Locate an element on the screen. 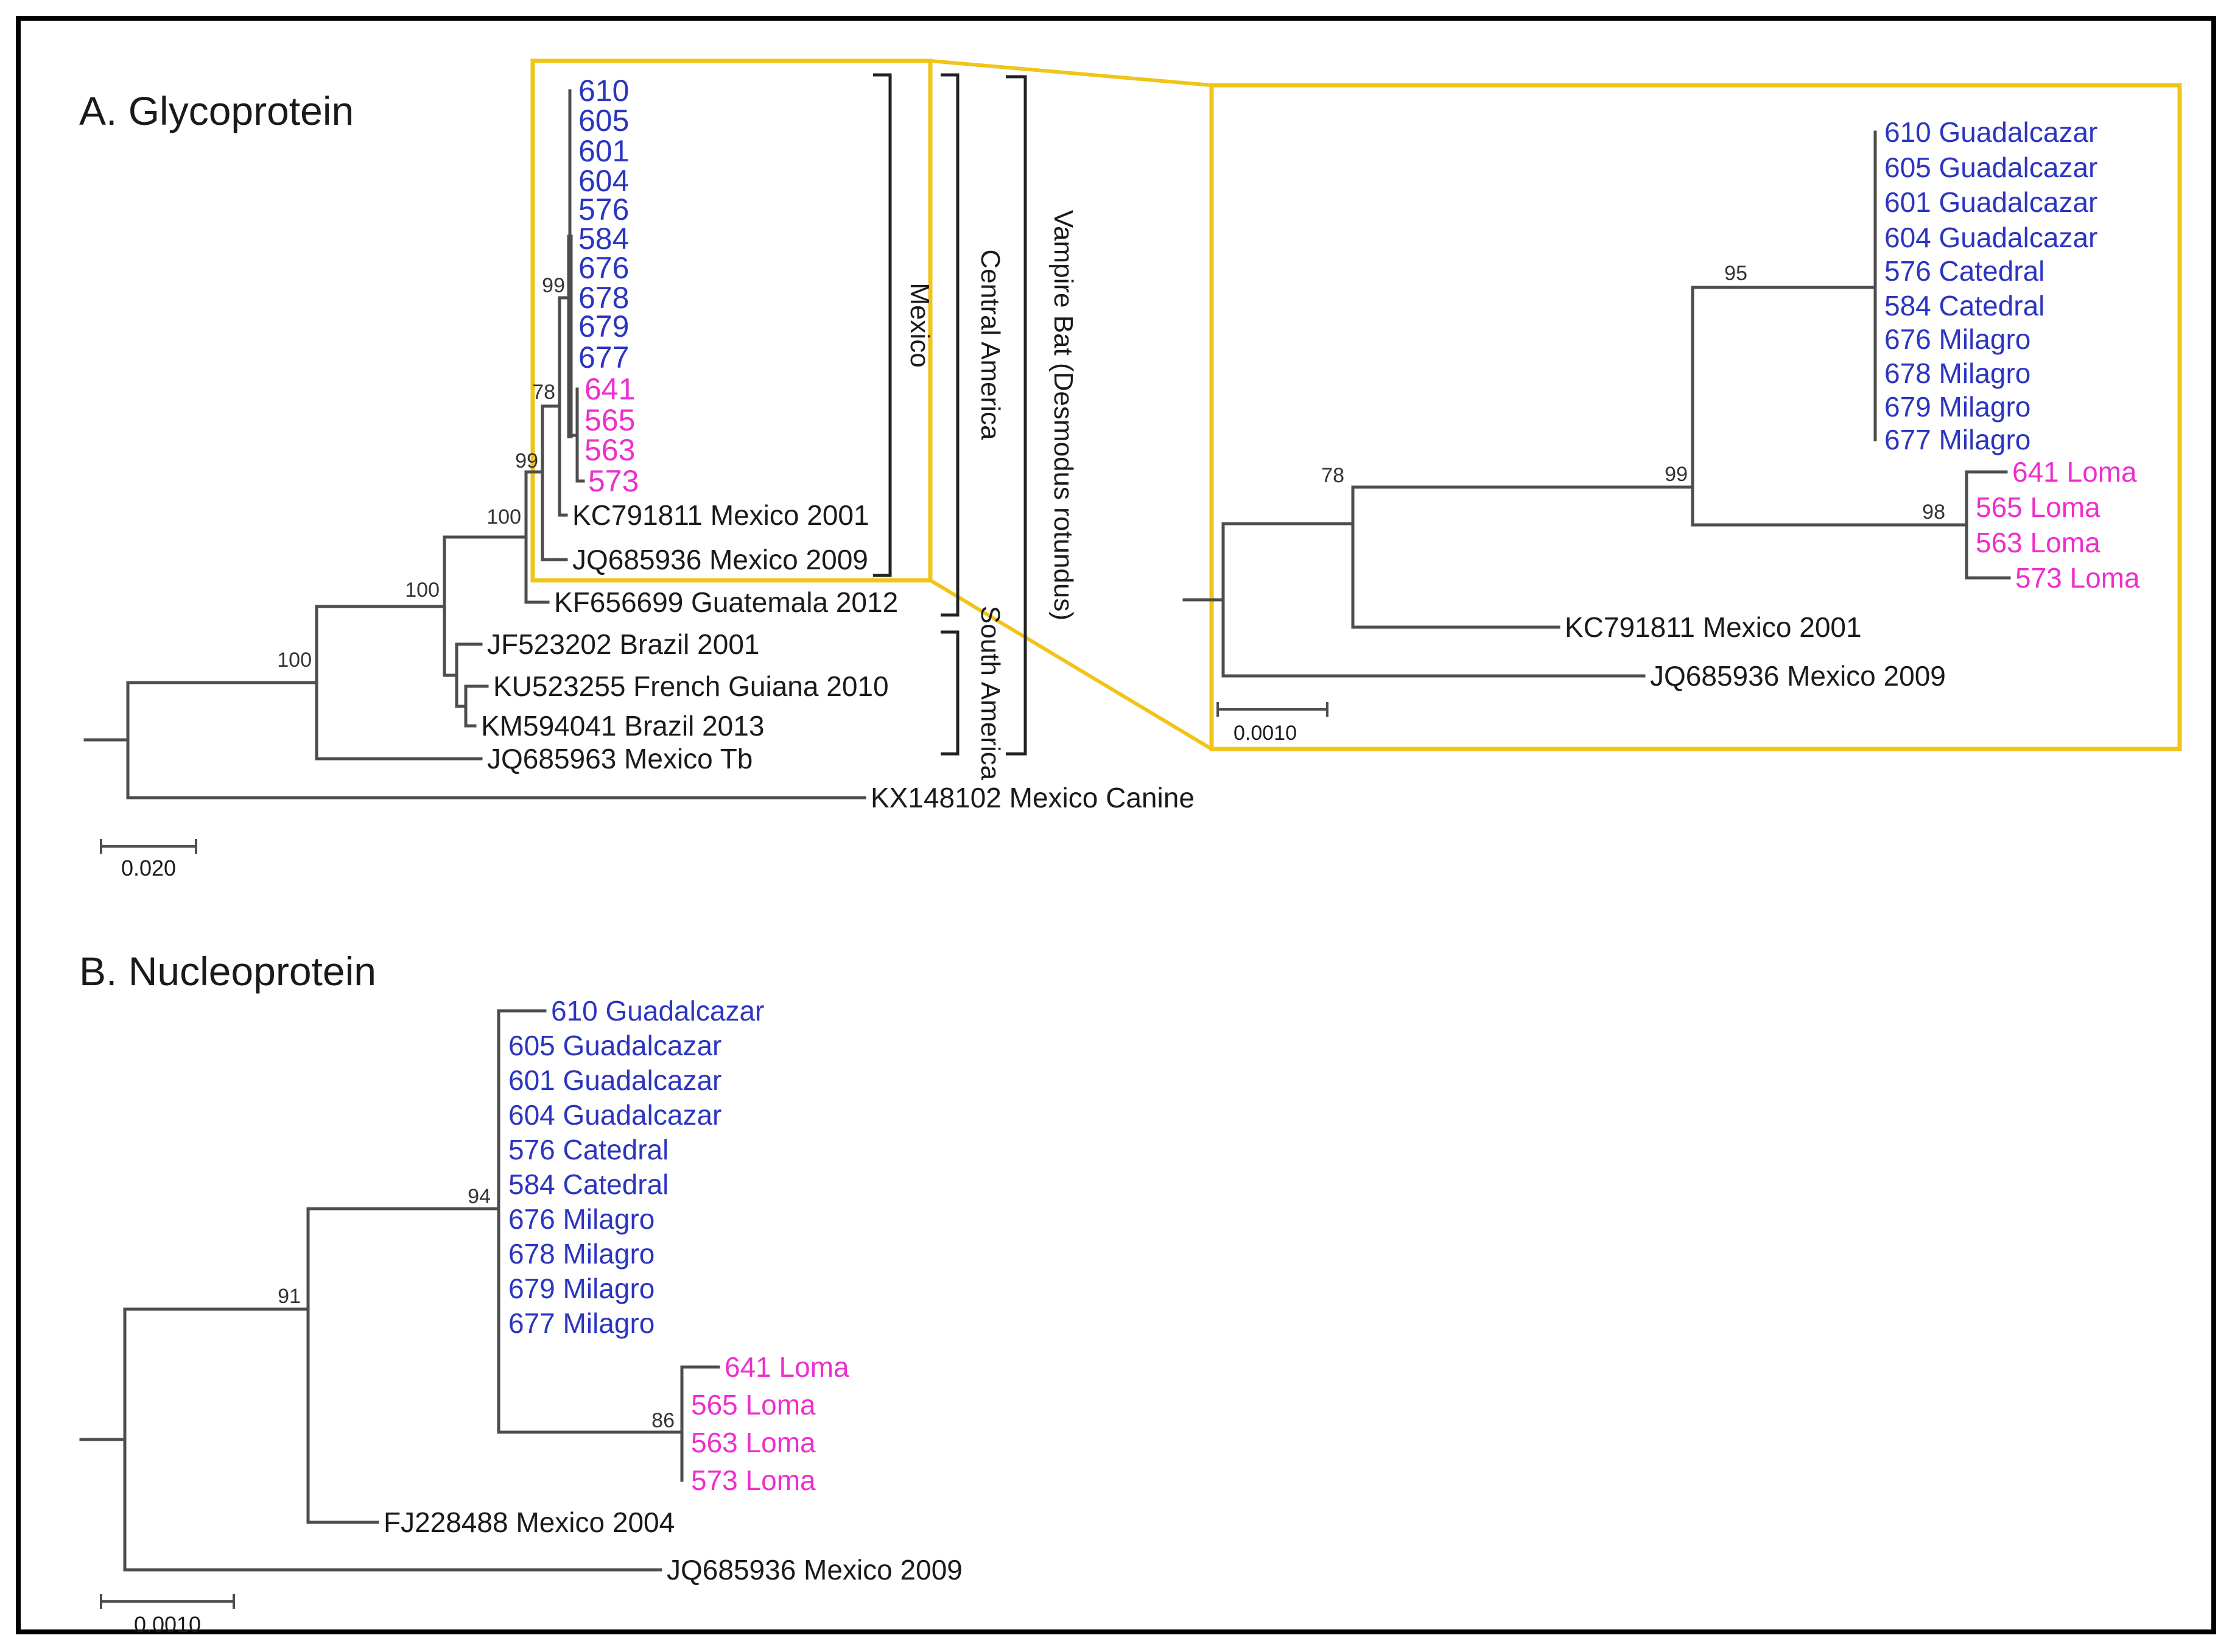  tip-label: 605 Guadalcazar is located at coordinates (1991, 168).